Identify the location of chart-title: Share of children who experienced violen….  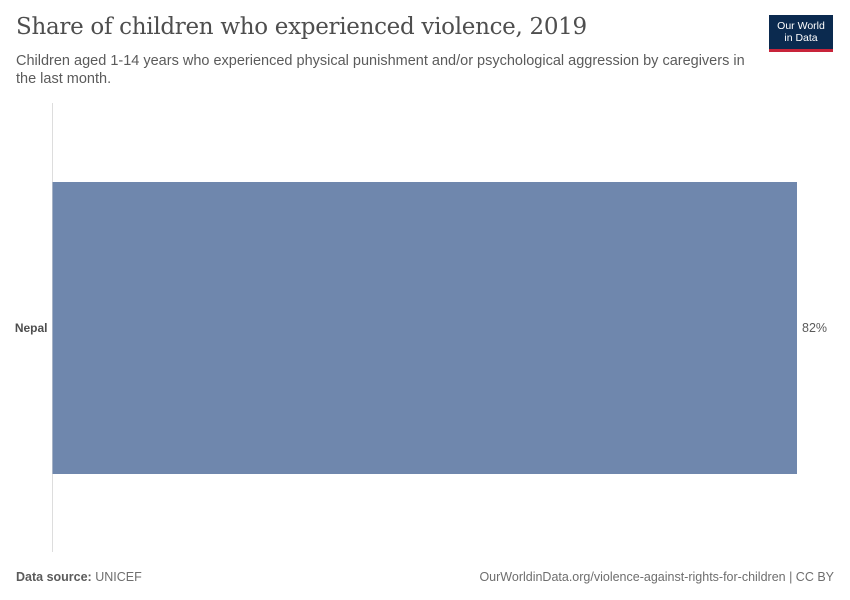
(301, 27).